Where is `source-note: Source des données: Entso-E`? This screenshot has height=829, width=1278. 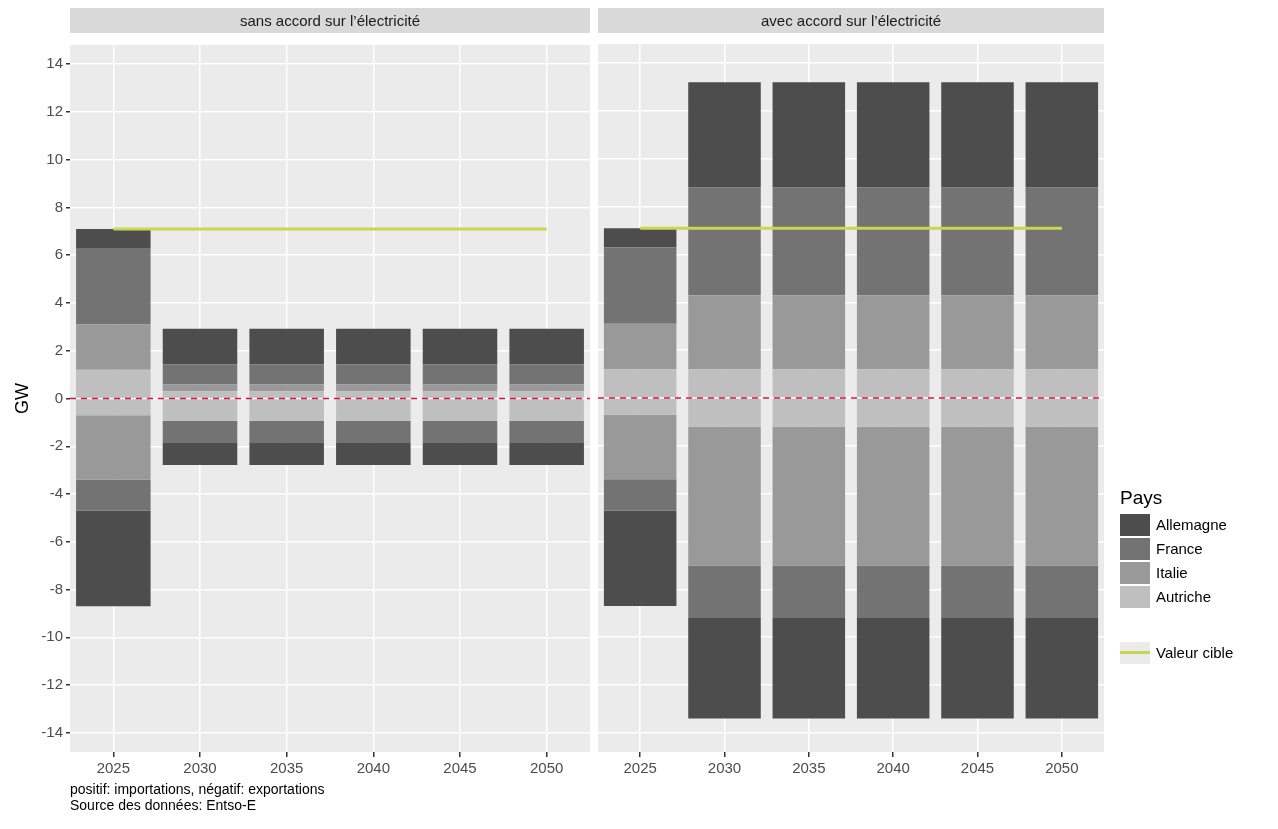
source-note: Source des données: Entso-E is located at coordinates (163, 805).